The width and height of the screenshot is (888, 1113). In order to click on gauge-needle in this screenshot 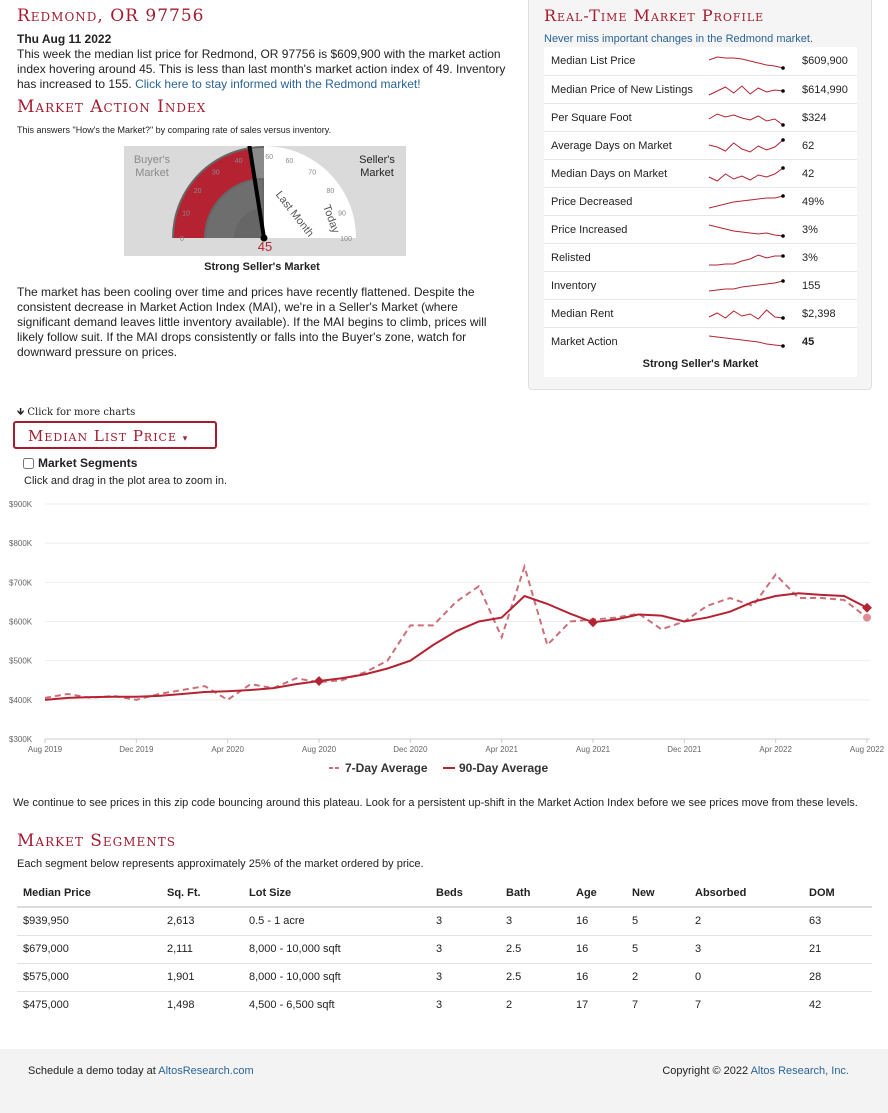, I will do `click(256, 193)`.